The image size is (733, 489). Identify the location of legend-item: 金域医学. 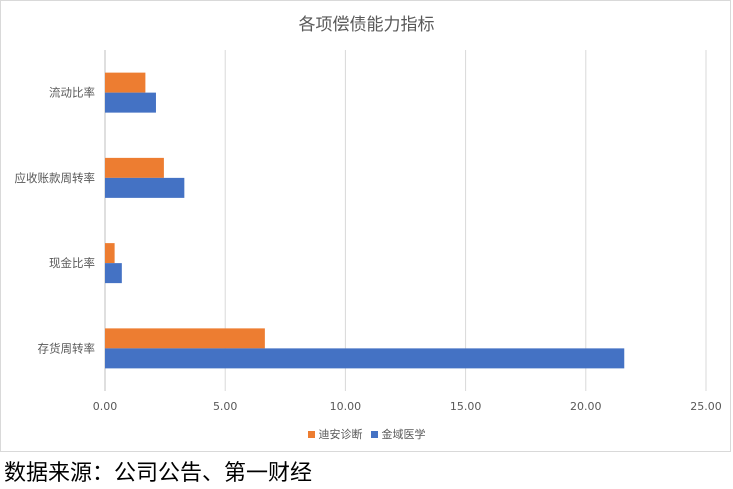
(398, 434).